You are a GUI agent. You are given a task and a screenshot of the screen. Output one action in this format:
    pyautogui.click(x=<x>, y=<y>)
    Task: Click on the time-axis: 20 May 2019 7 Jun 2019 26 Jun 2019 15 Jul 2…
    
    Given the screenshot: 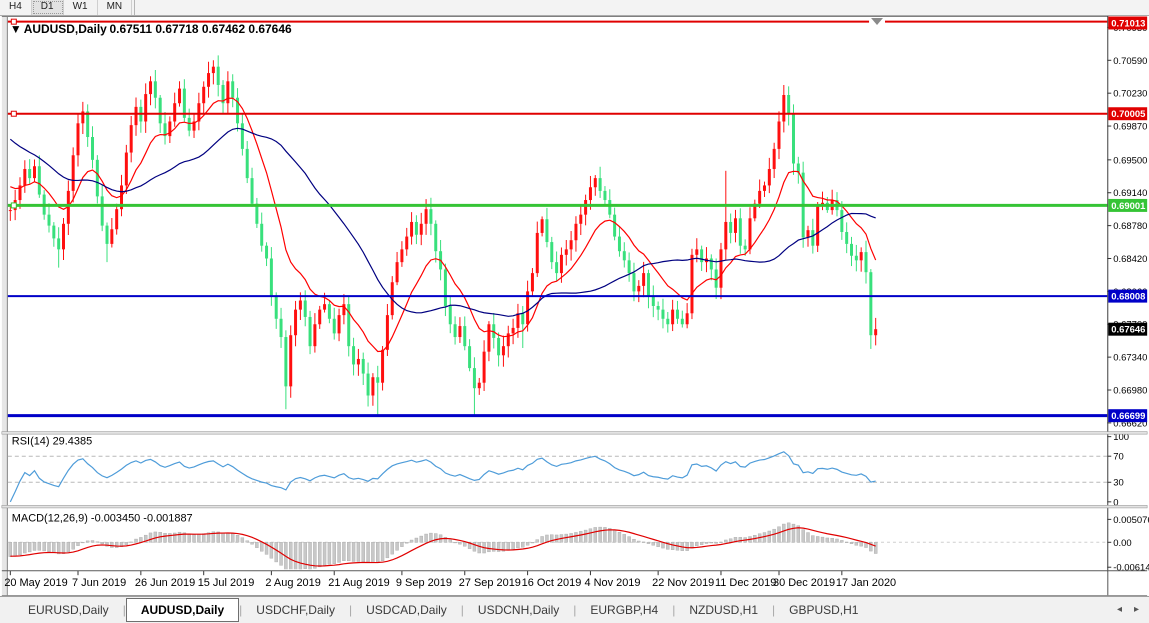 What is the action you would take?
    pyautogui.click(x=556, y=583)
    